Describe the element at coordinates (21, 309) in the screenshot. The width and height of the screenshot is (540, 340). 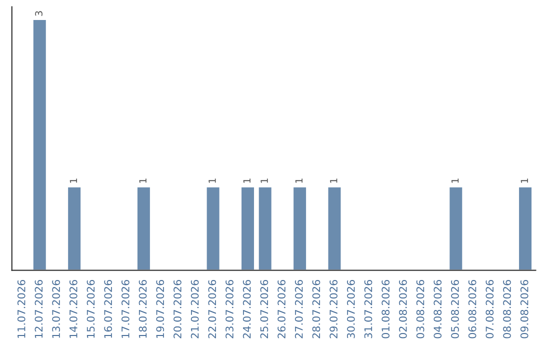
I see `x-tick-label: 11.07.2026` at that location.